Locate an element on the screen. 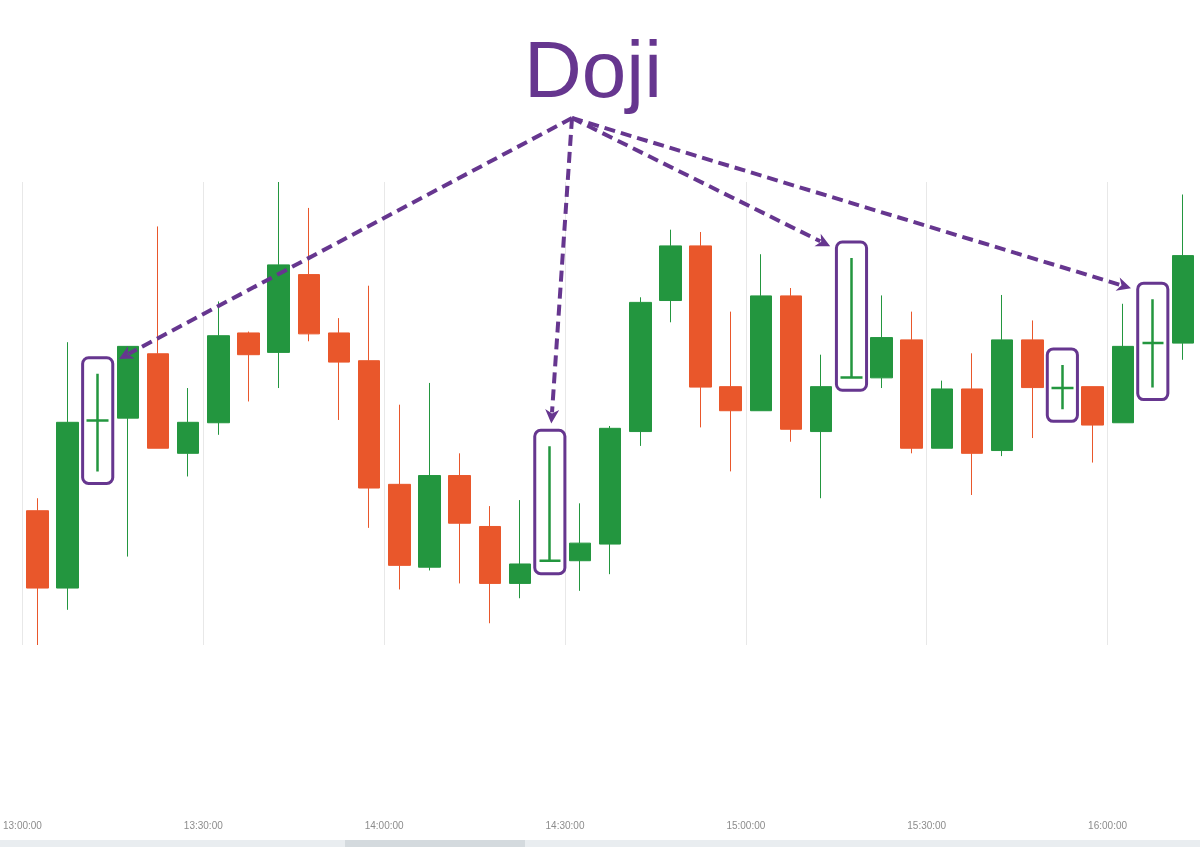 The image size is (1200, 847). x-tick-label: 13:00:00 is located at coordinates (22, 825).